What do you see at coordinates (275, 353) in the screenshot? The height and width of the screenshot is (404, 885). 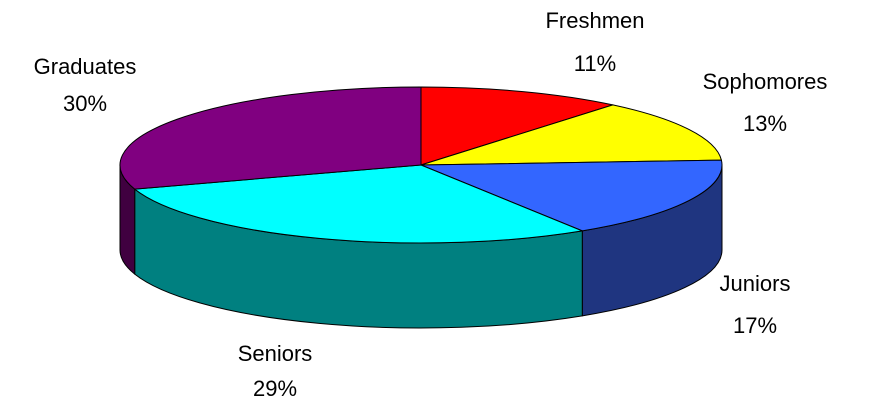 I see `category-label: Seniors` at bounding box center [275, 353].